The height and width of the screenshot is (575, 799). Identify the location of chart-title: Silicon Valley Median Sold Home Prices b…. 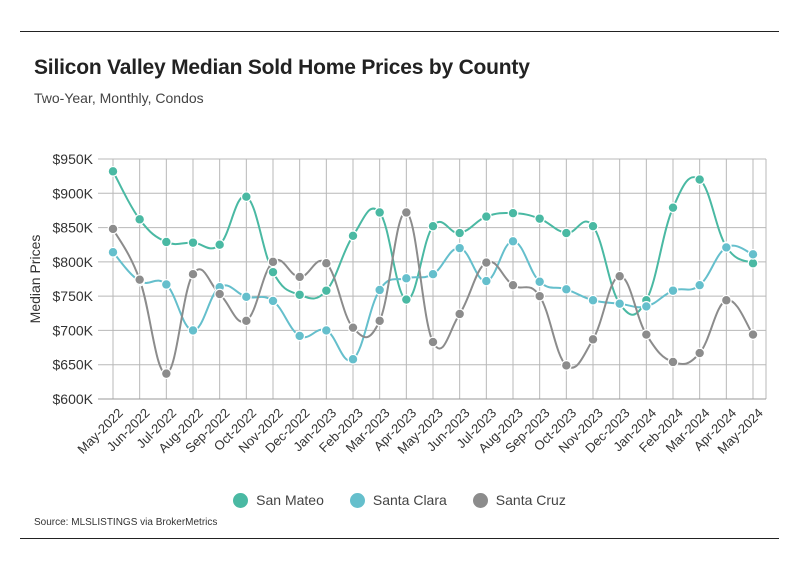
(282, 67).